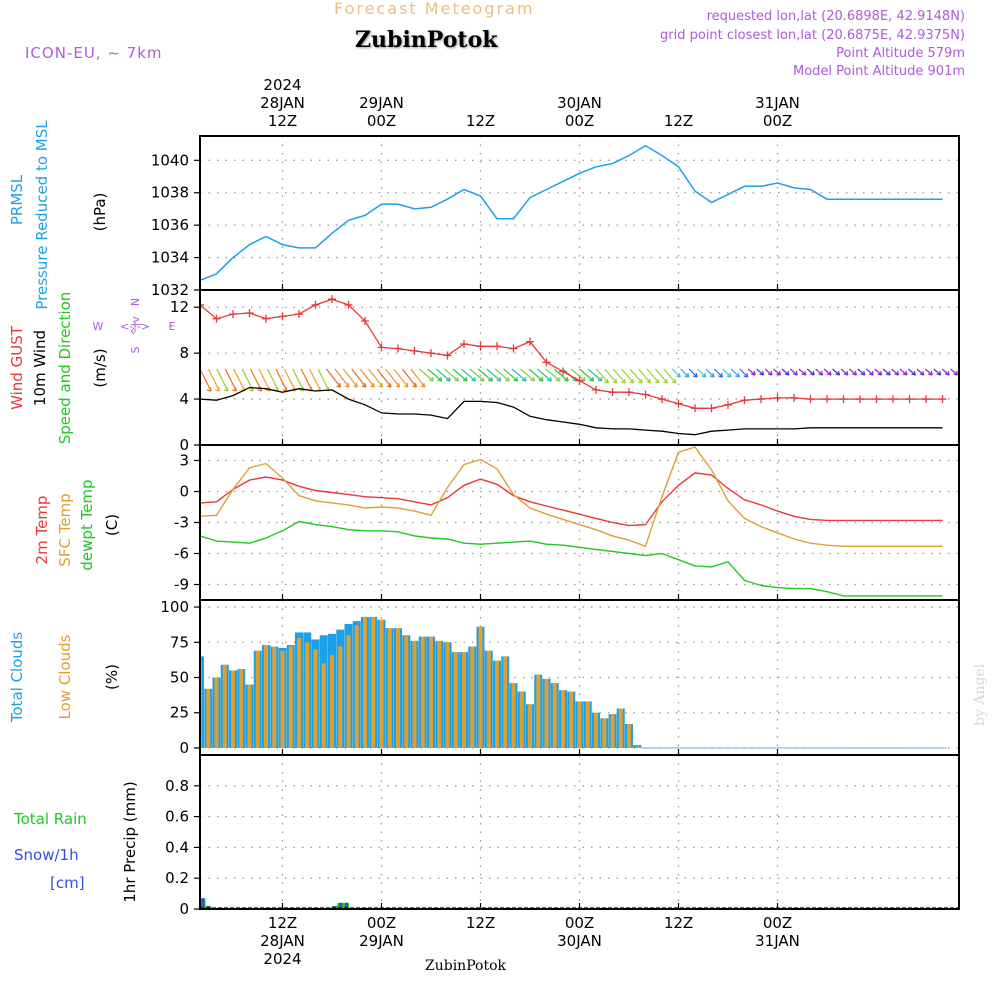  What do you see at coordinates (42, 215) in the screenshot?
I see `label-pressure-msl: Pressure Reduced to MSL` at bounding box center [42, 215].